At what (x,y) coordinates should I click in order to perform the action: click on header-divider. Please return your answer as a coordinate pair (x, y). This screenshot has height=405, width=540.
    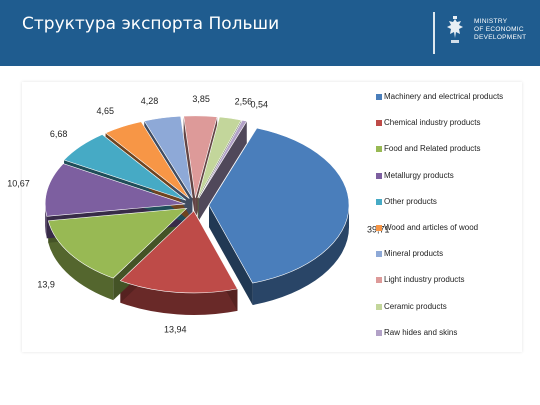
    Looking at the image, I should click on (434, 33).